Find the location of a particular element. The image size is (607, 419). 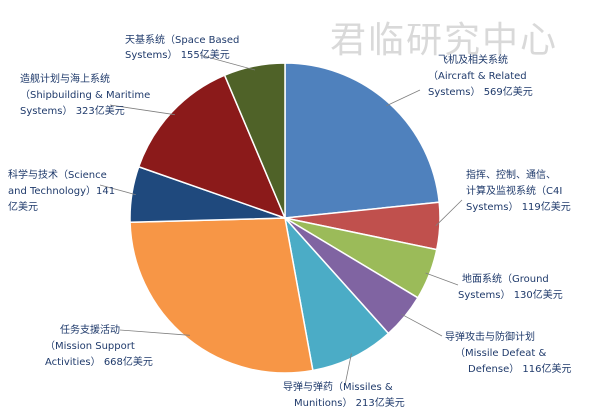

leader-line-missiles is located at coordinates (348, 369).